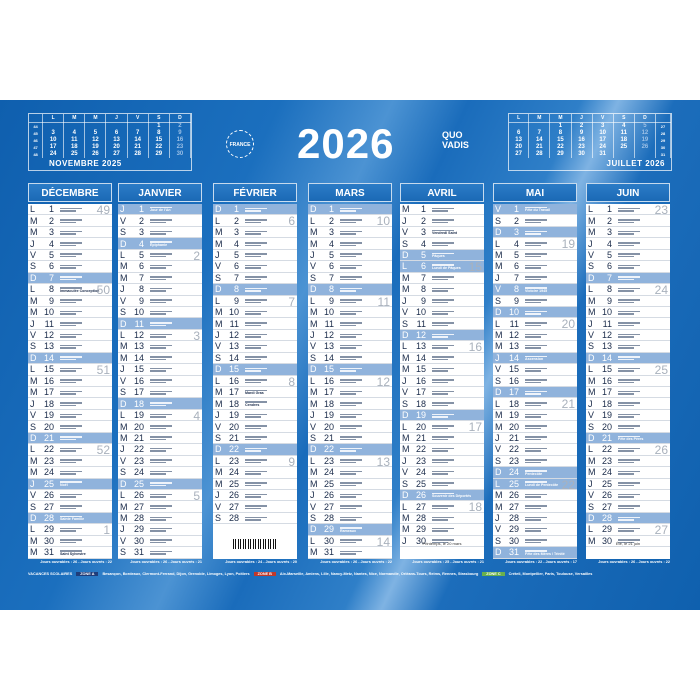  What do you see at coordinates (442, 381) in the screenshot?
I see `day-row: J 16` at bounding box center [442, 381].